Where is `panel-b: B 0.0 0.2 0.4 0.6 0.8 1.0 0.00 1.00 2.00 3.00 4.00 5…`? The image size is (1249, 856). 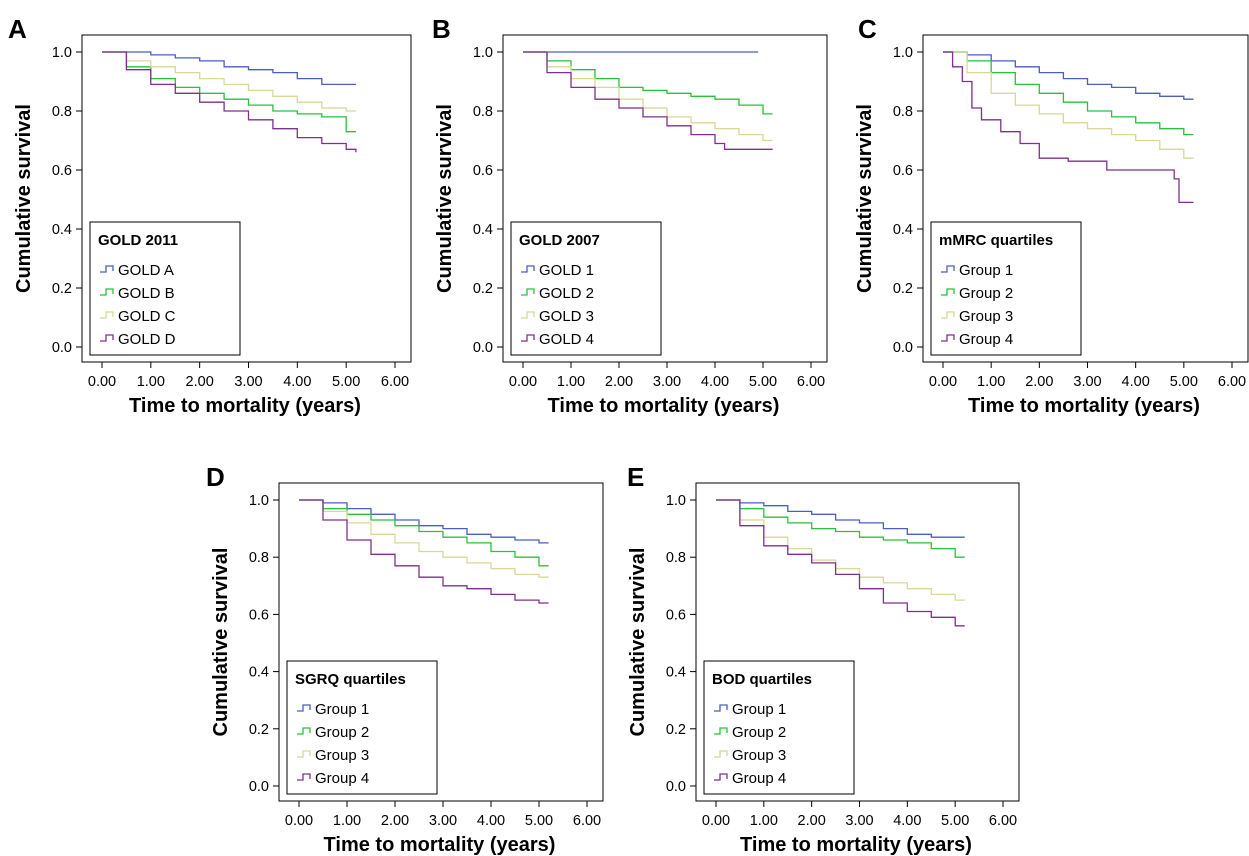 panel-b: B 0.0 0.2 0.4 0.6 0.8 1.0 0.00 1.00 2.00 3.00 4.00 5… is located at coordinates (630, 215).